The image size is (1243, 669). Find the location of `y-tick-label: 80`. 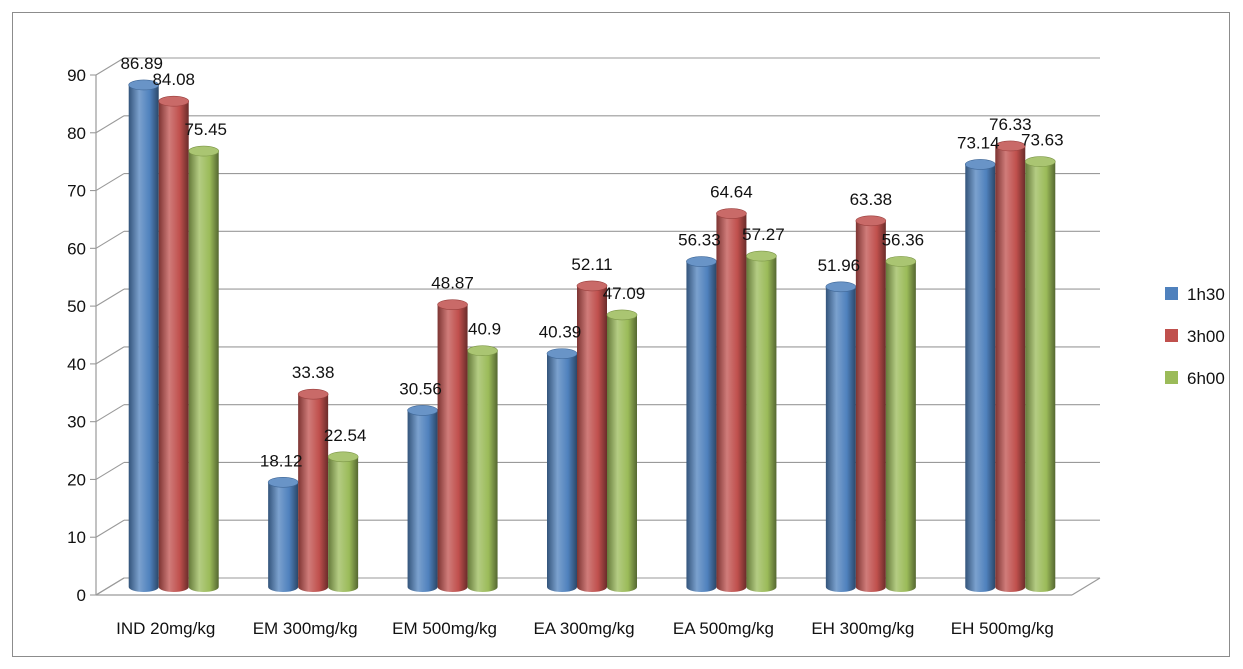

y-tick-label: 80 is located at coordinates (76, 133).